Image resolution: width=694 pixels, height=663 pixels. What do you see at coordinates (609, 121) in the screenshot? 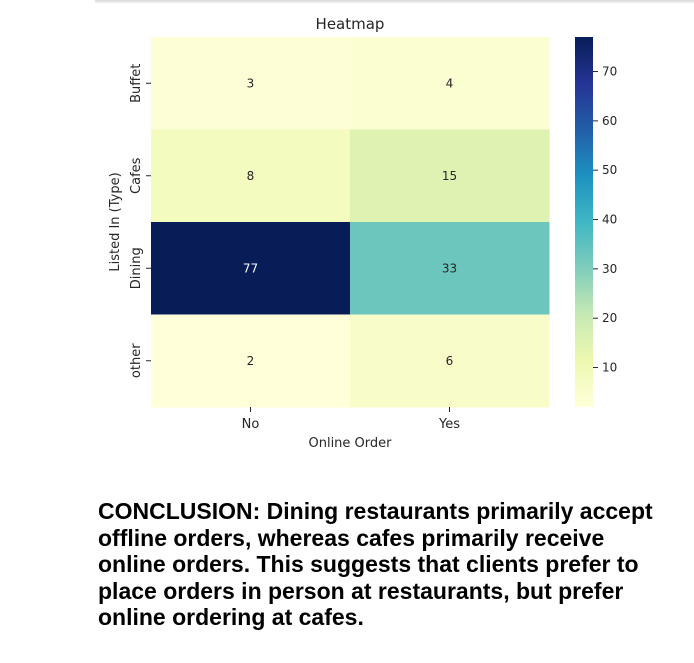
I see `colorbar-tick-label: 60` at bounding box center [609, 121].